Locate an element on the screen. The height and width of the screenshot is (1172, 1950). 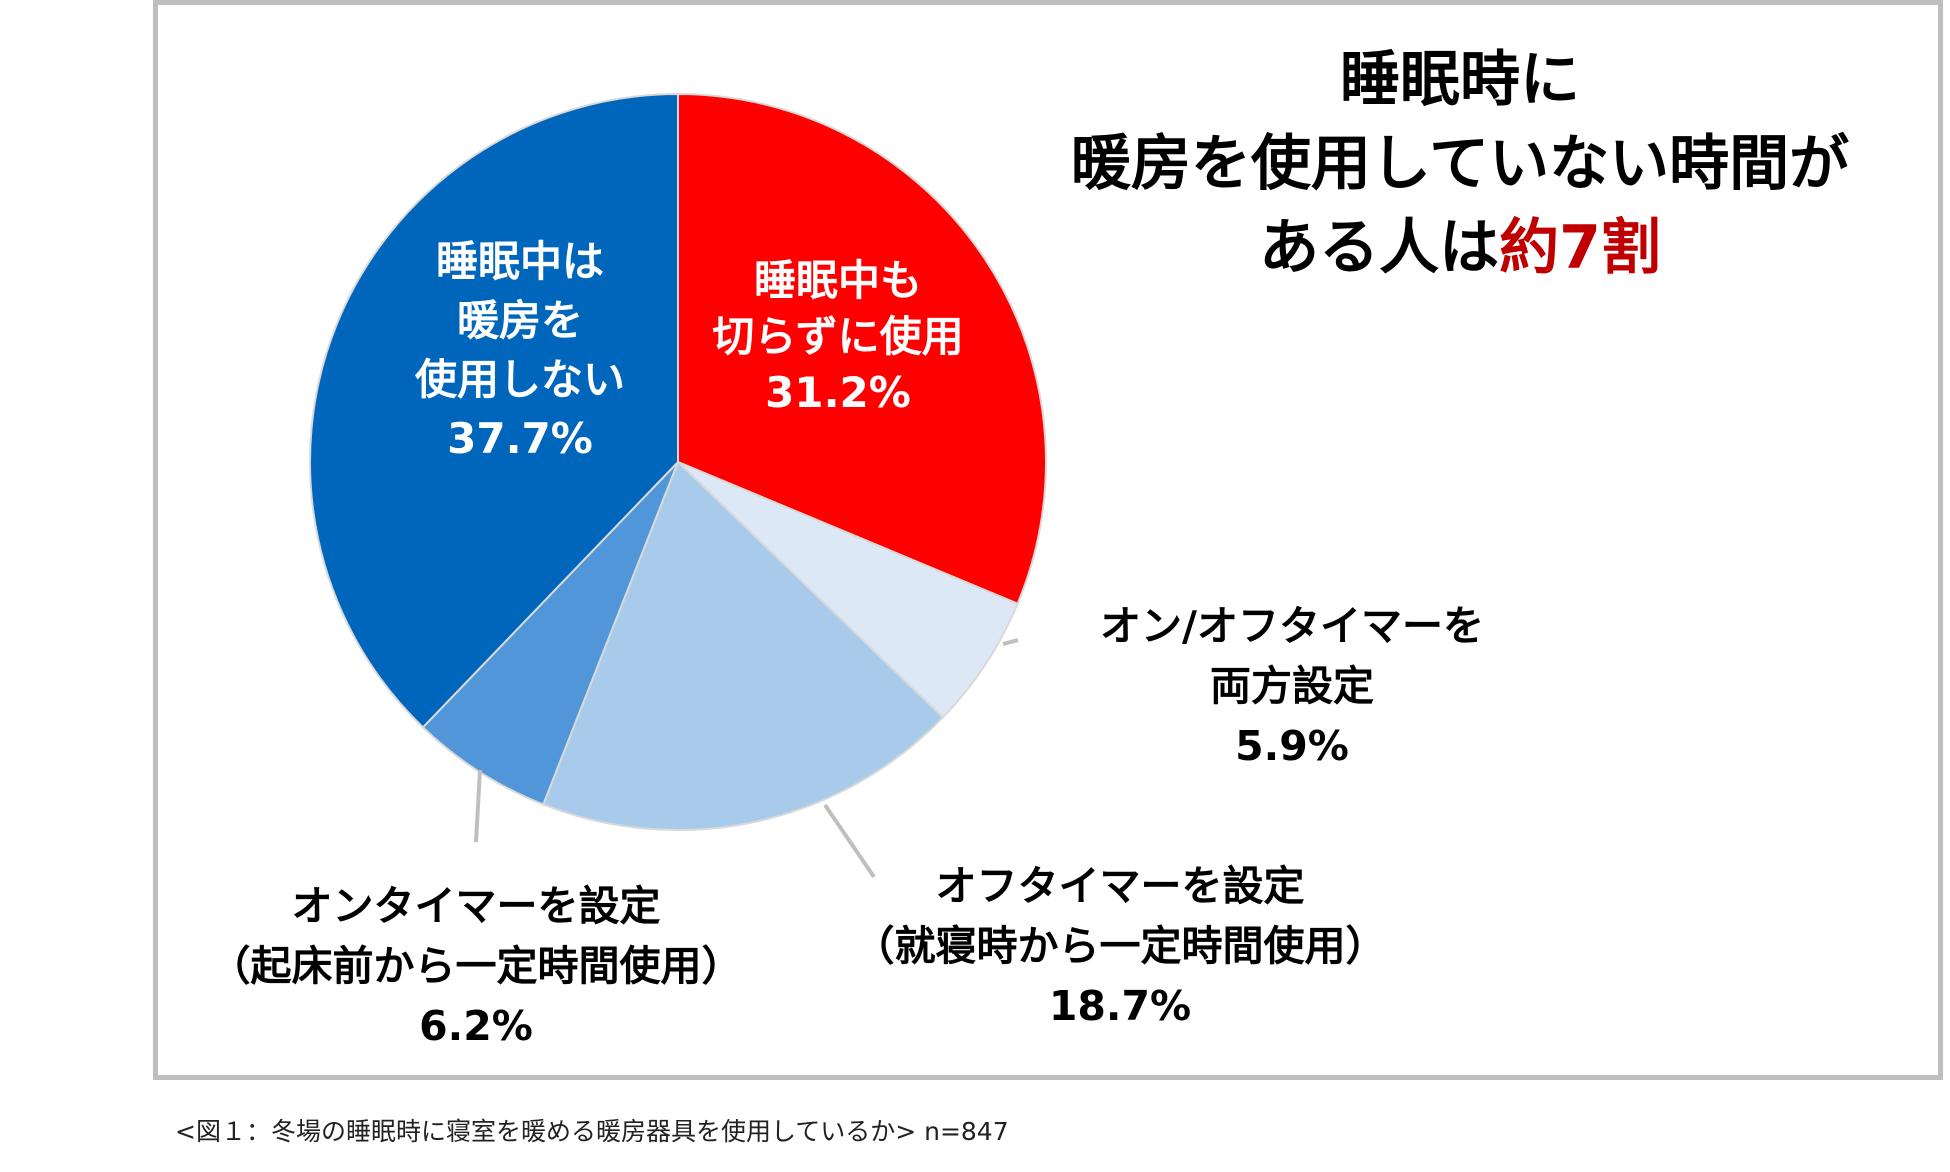
slice-category-label-2-1: オン/オフタイマーを is located at coordinates (1292, 626).